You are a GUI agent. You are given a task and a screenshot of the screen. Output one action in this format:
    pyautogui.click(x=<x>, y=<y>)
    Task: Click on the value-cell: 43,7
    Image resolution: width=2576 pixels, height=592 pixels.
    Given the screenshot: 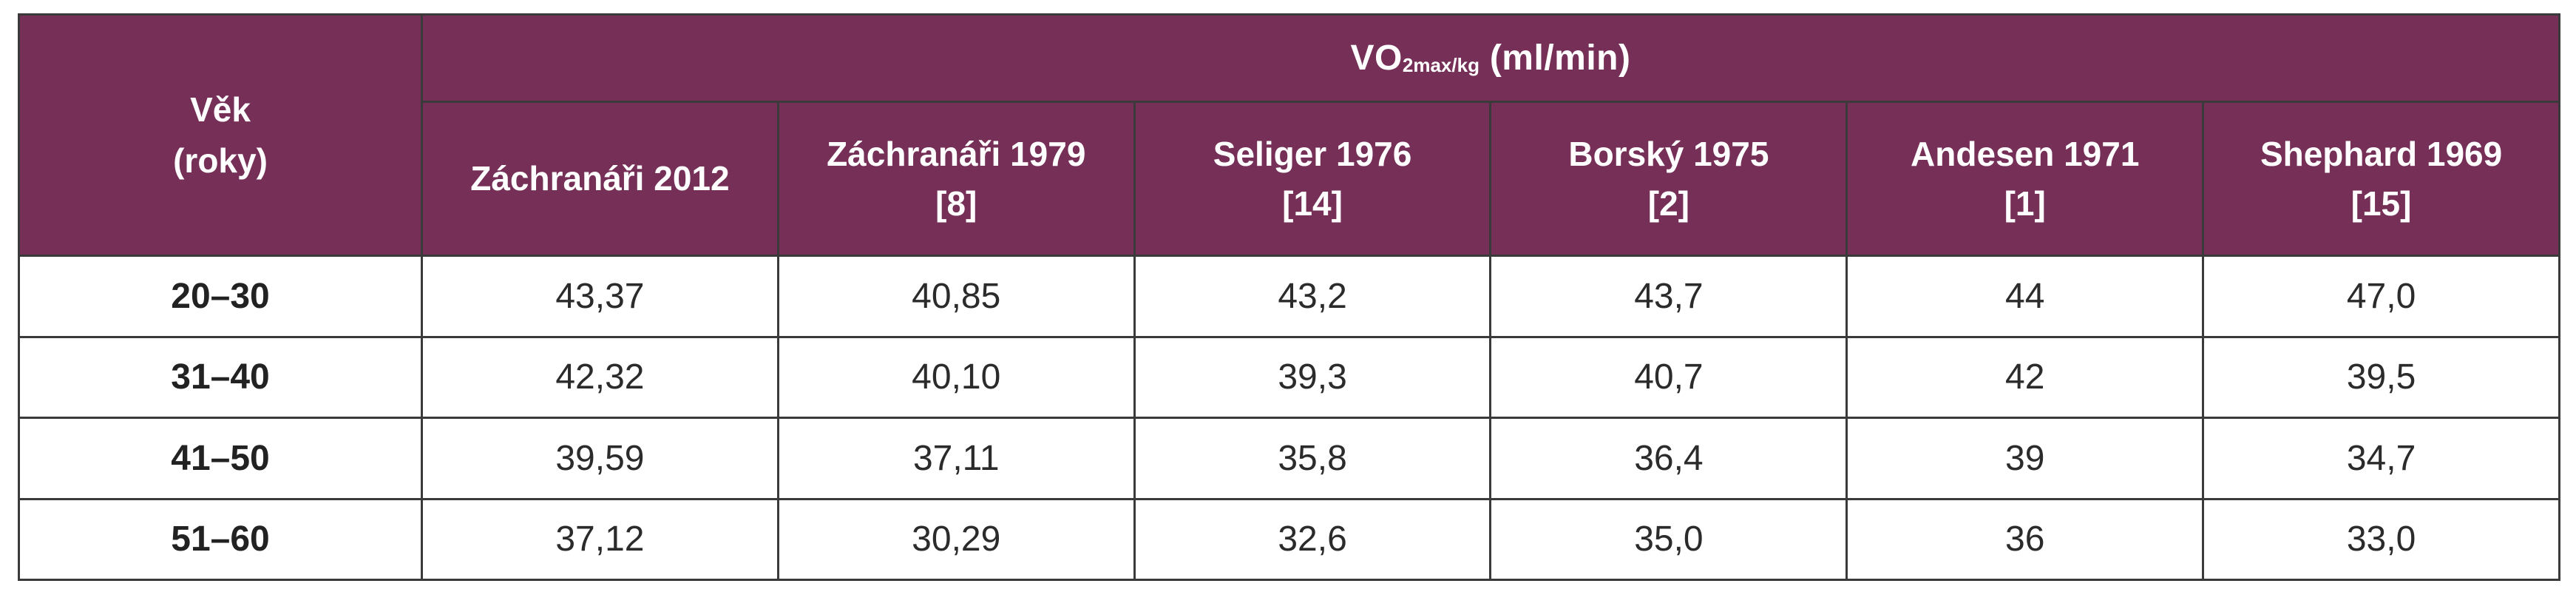 What is the action you would take?
    pyautogui.click(x=1668, y=296)
    